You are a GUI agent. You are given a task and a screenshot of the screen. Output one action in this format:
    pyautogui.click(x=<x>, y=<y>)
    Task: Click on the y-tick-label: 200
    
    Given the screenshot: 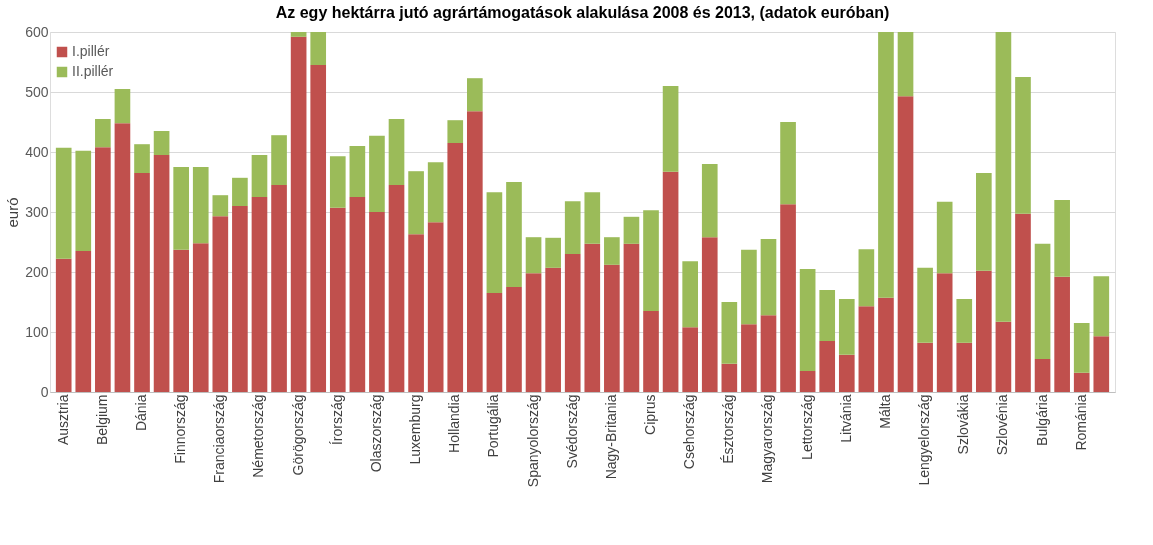 What is the action you would take?
    pyautogui.click(x=37, y=271)
    